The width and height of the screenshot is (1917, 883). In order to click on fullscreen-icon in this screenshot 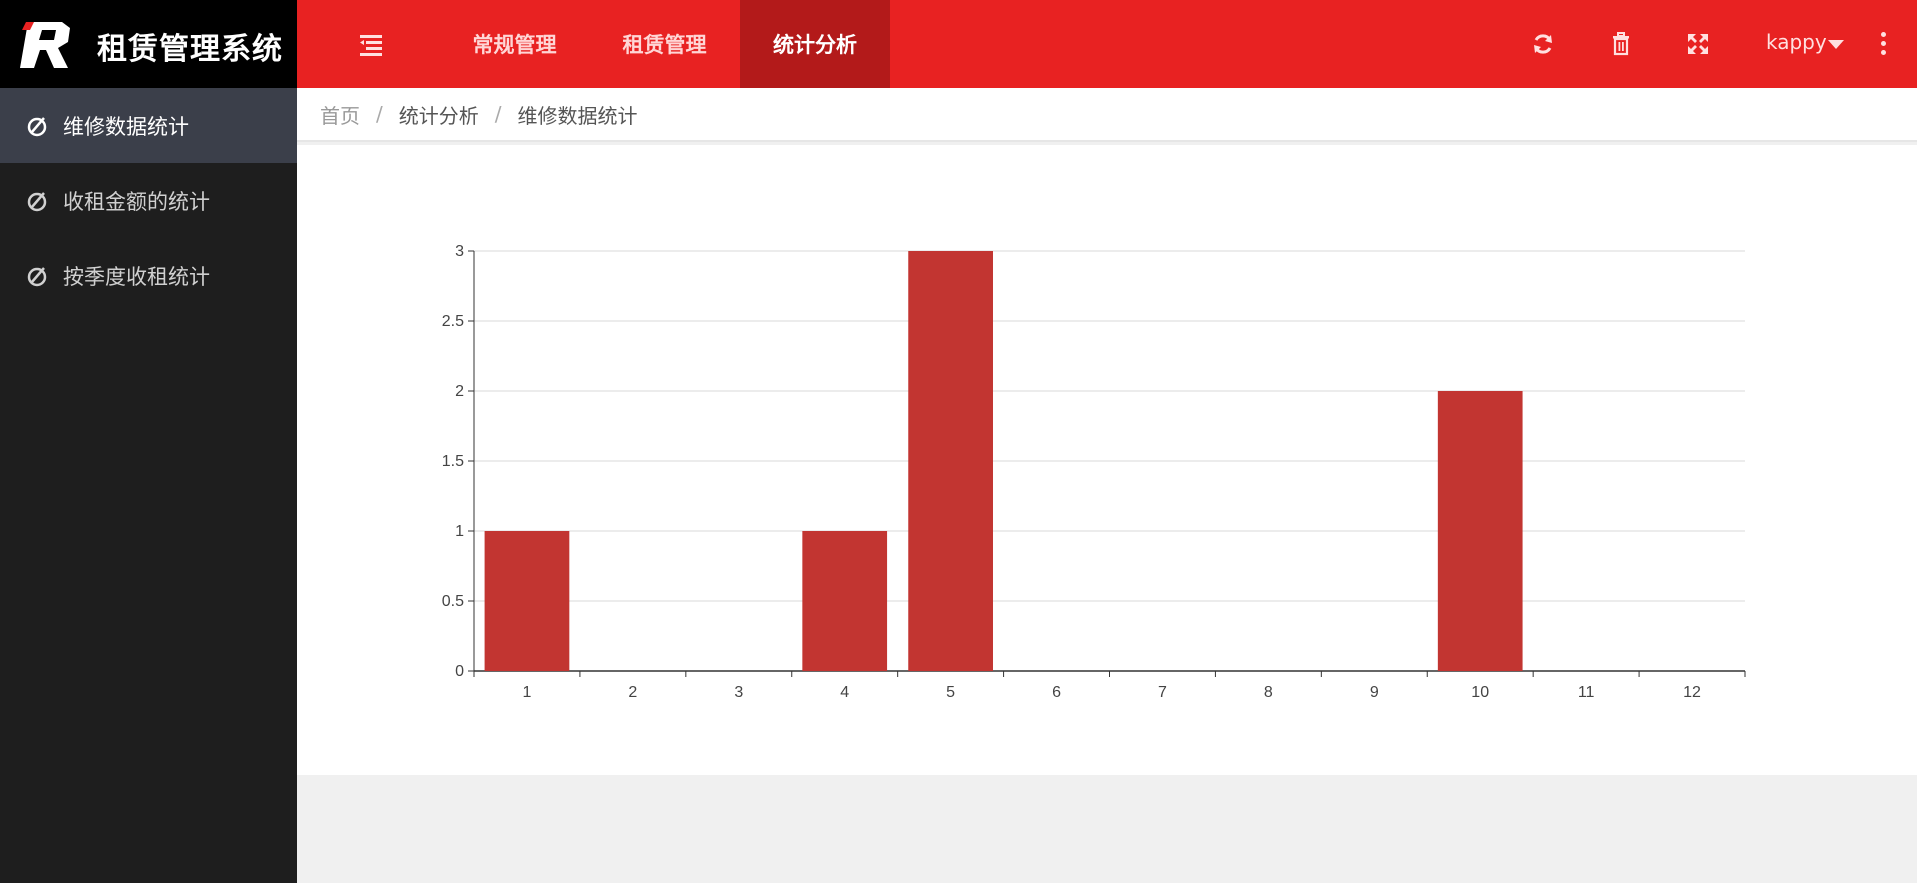, I will do `click(1698, 44)`.